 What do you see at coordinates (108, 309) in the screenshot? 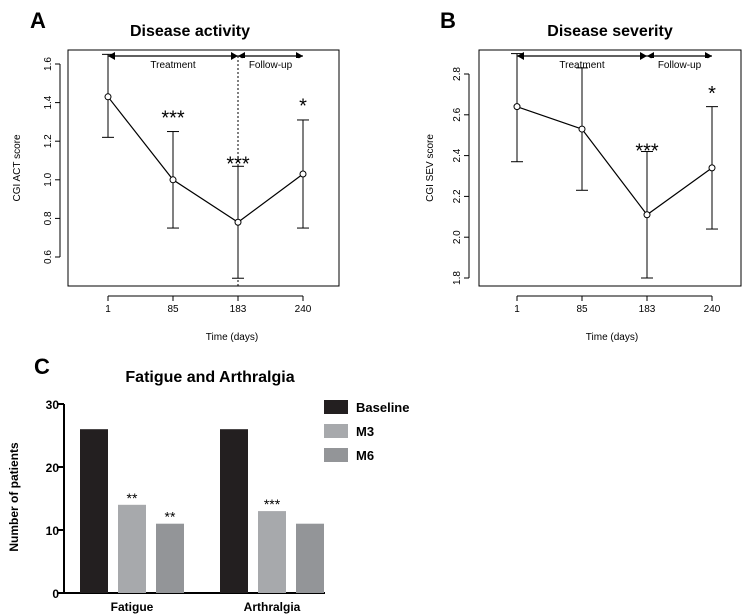
I see `panel-a-x-tick-label: 1` at bounding box center [108, 309].